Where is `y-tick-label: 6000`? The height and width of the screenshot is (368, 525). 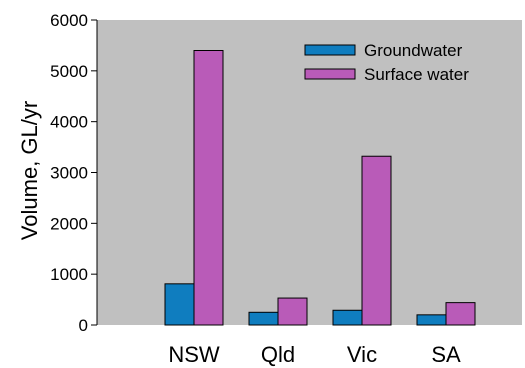
y-tick-label: 6000 is located at coordinates (69, 20).